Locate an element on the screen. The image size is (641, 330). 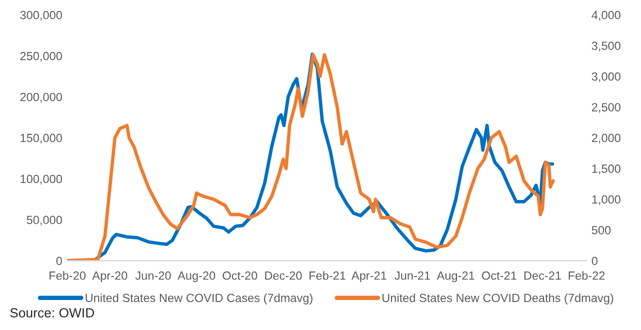
x-tick-label: Dec-20 is located at coordinates (283, 275).